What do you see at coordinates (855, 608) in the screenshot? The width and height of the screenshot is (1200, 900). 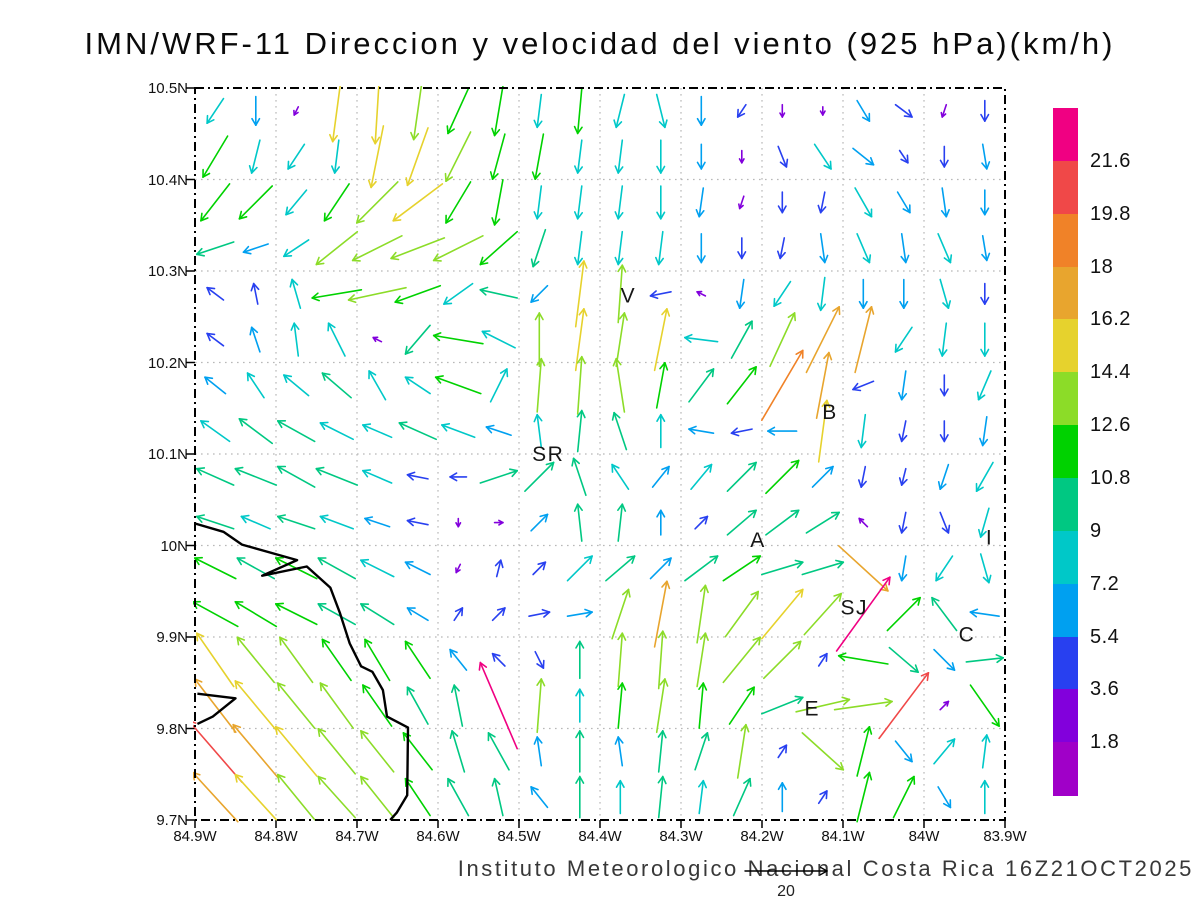 I see `station-label-sj: SJ` at bounding box center [855, 608].